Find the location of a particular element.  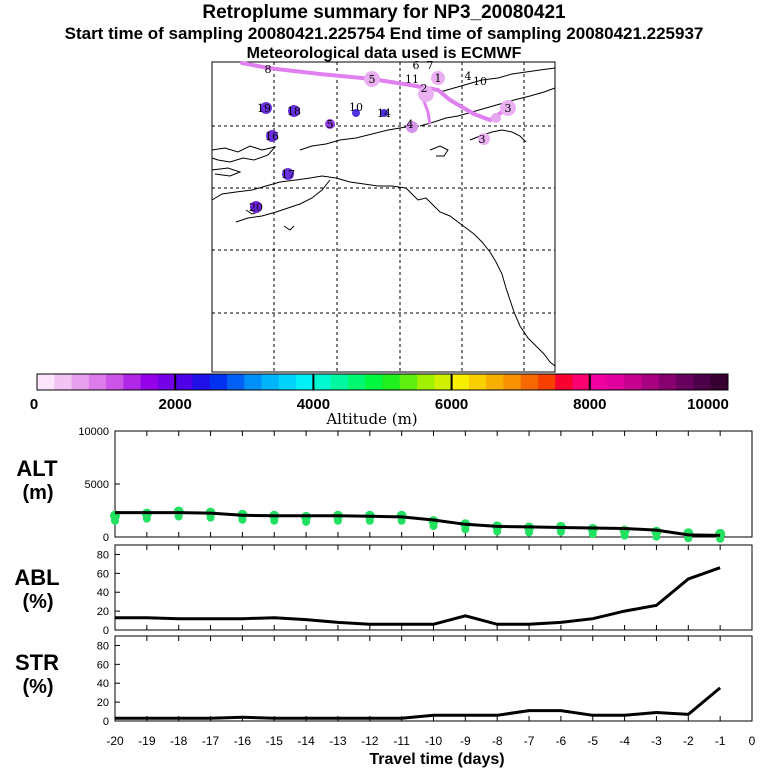

x-tick-label: -17 is located at coordinates (211, 741).